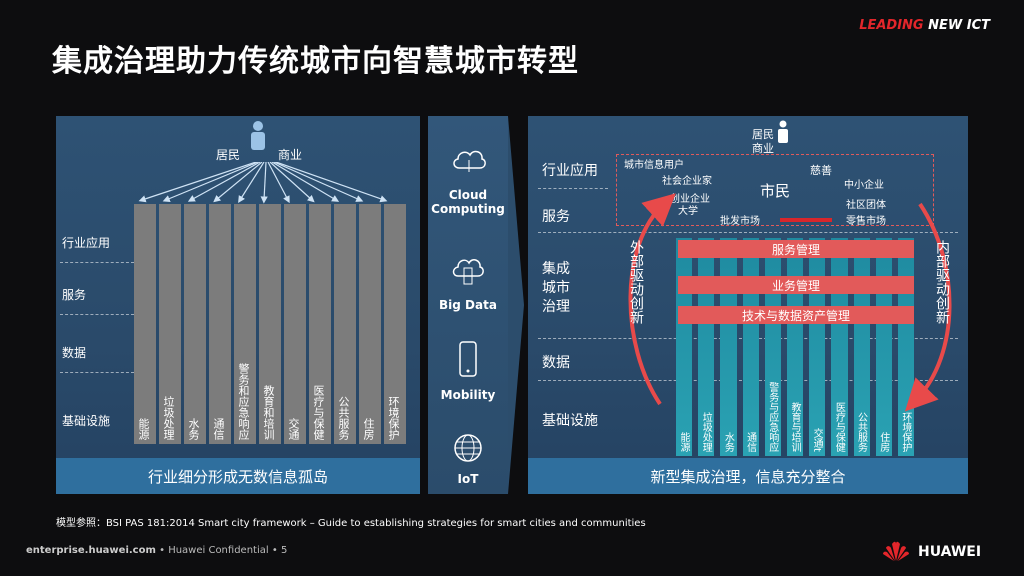 This screenshot has height=576, width=1024. What do you see at coordinates (238, 476) in the screenshot?
I see `left-footer: 行业细分形成无数信息孤岛` at bounding box center [238, 476].